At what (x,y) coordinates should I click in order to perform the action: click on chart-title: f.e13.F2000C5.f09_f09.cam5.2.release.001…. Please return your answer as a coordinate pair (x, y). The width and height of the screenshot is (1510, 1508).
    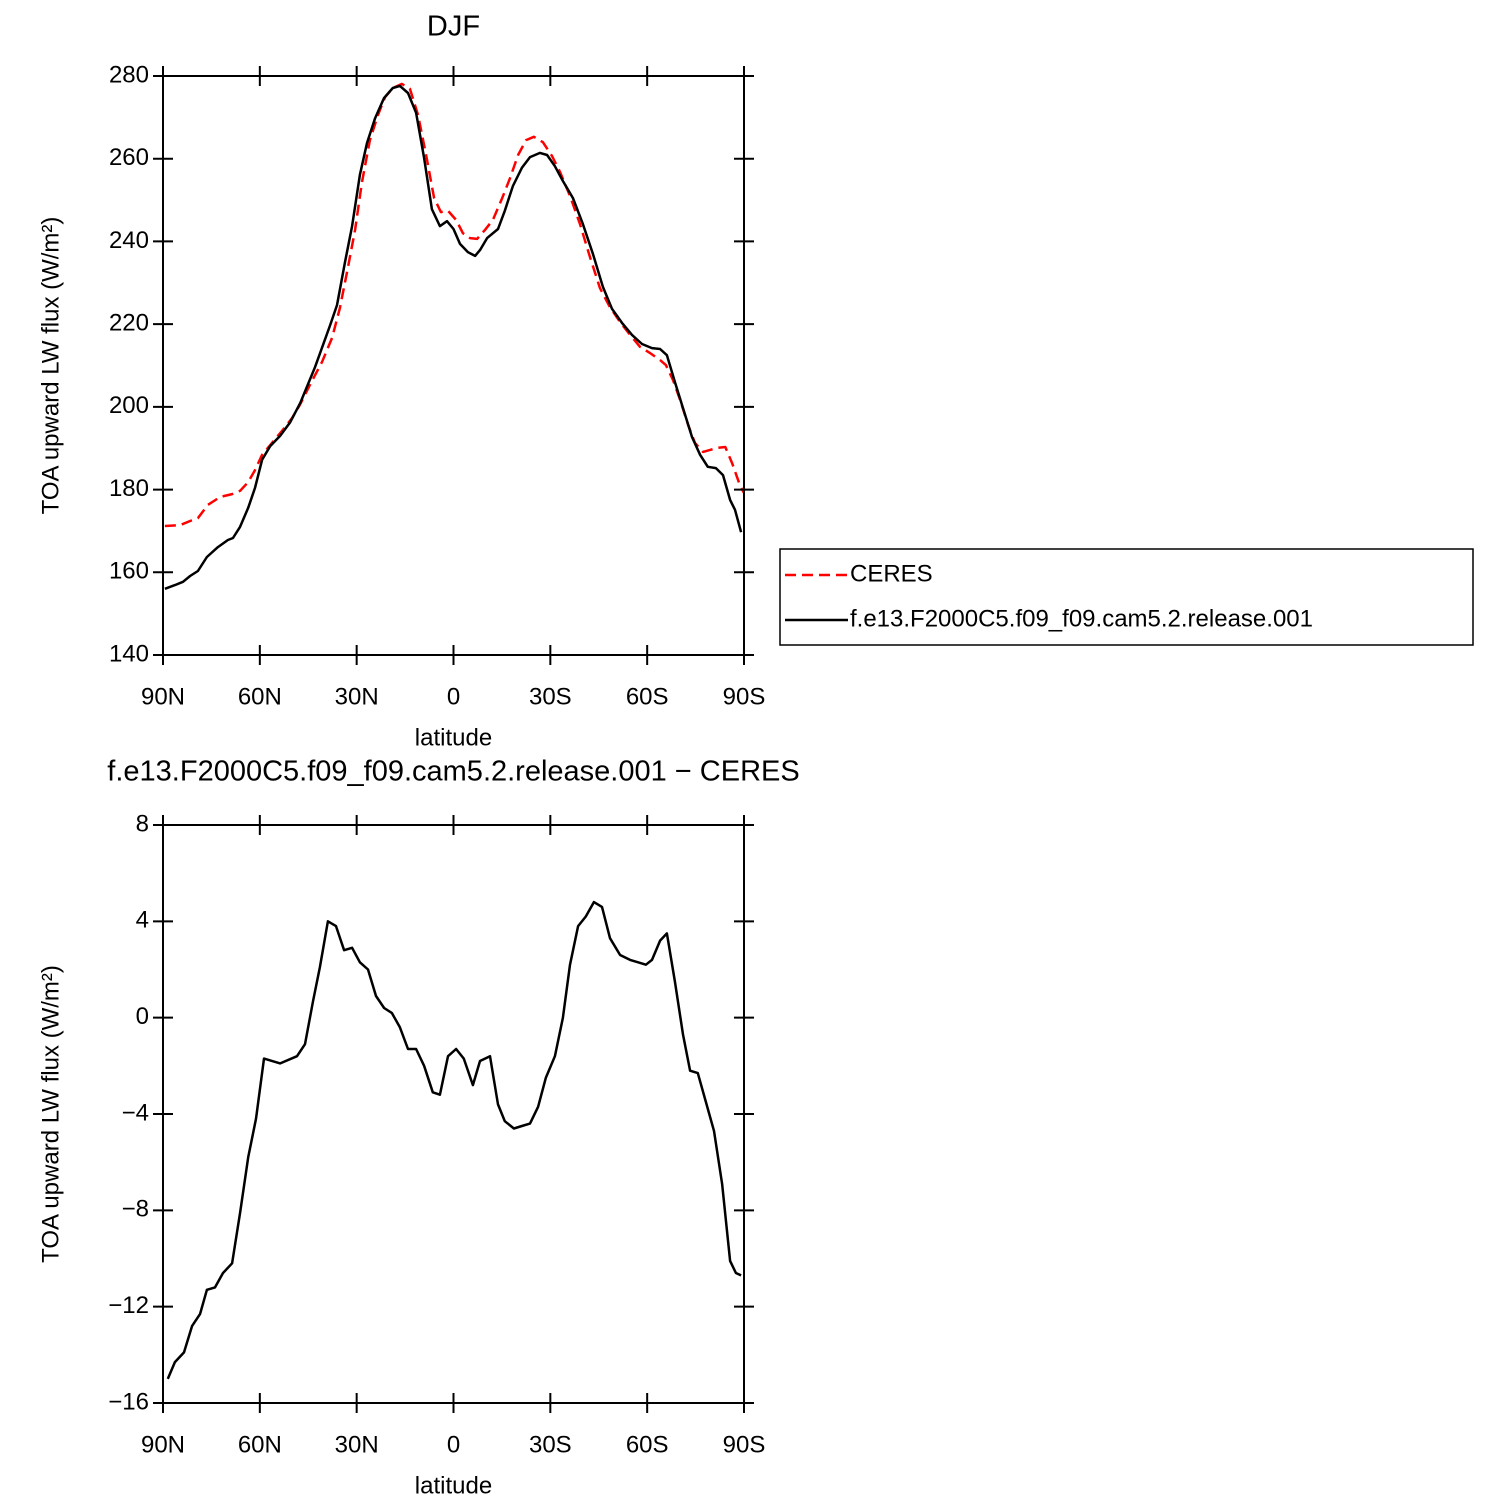
    Looking at the image, I should click on (453, 772).